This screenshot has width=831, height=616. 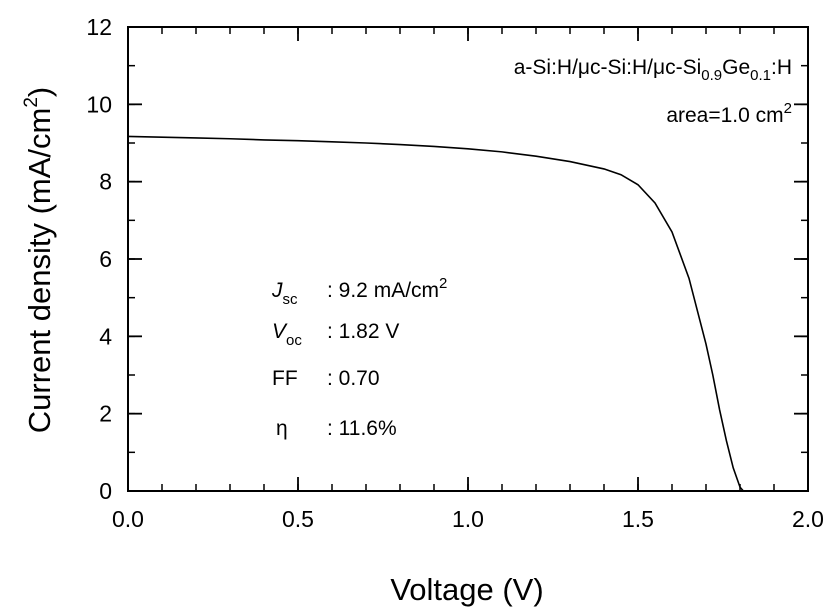 I want to click on y-tick-label: 2, so click(x=105, y=414).